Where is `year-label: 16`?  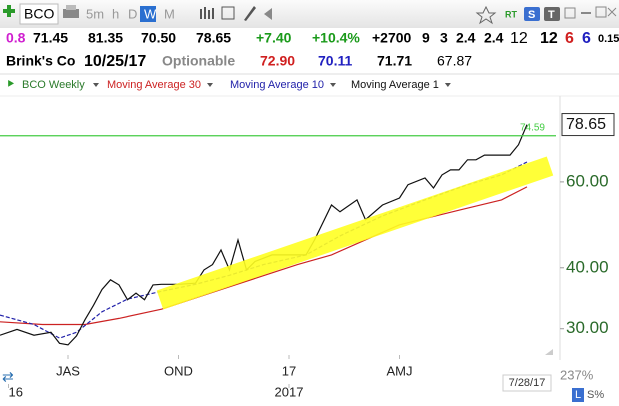
year-label: 16 is located at coordinates (16, 391).